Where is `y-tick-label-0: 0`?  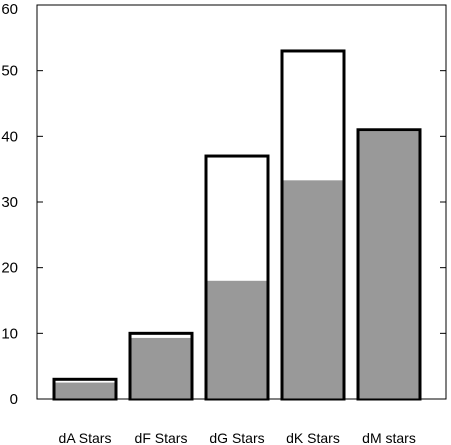
y-tick-label-0: 0 is located at coordinates (14, 399).